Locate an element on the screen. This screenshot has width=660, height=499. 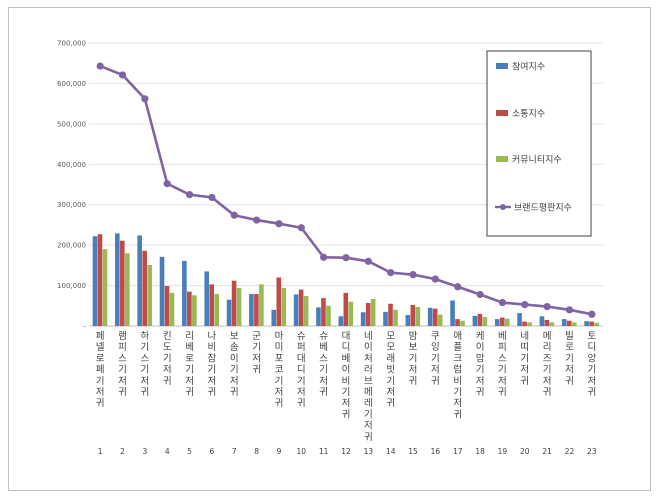
bar-s1-c9 is located at coordinates (274, 317).